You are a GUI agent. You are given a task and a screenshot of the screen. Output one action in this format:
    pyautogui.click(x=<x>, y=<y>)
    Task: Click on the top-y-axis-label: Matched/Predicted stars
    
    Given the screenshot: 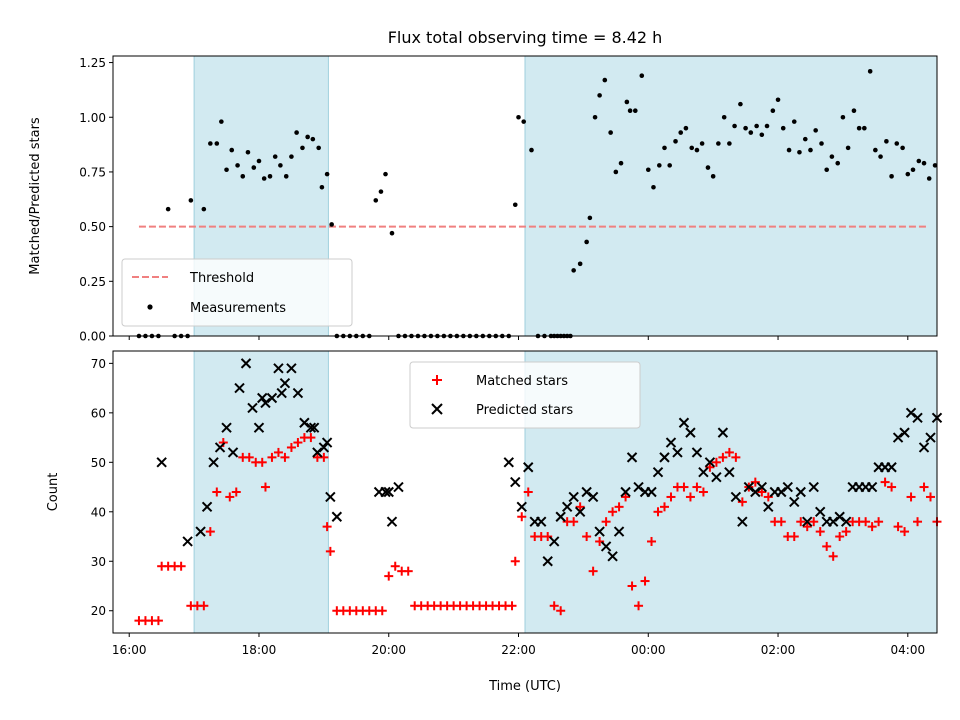 What is the action you would take?
    pyautogui.click(x=35, y=196)
    